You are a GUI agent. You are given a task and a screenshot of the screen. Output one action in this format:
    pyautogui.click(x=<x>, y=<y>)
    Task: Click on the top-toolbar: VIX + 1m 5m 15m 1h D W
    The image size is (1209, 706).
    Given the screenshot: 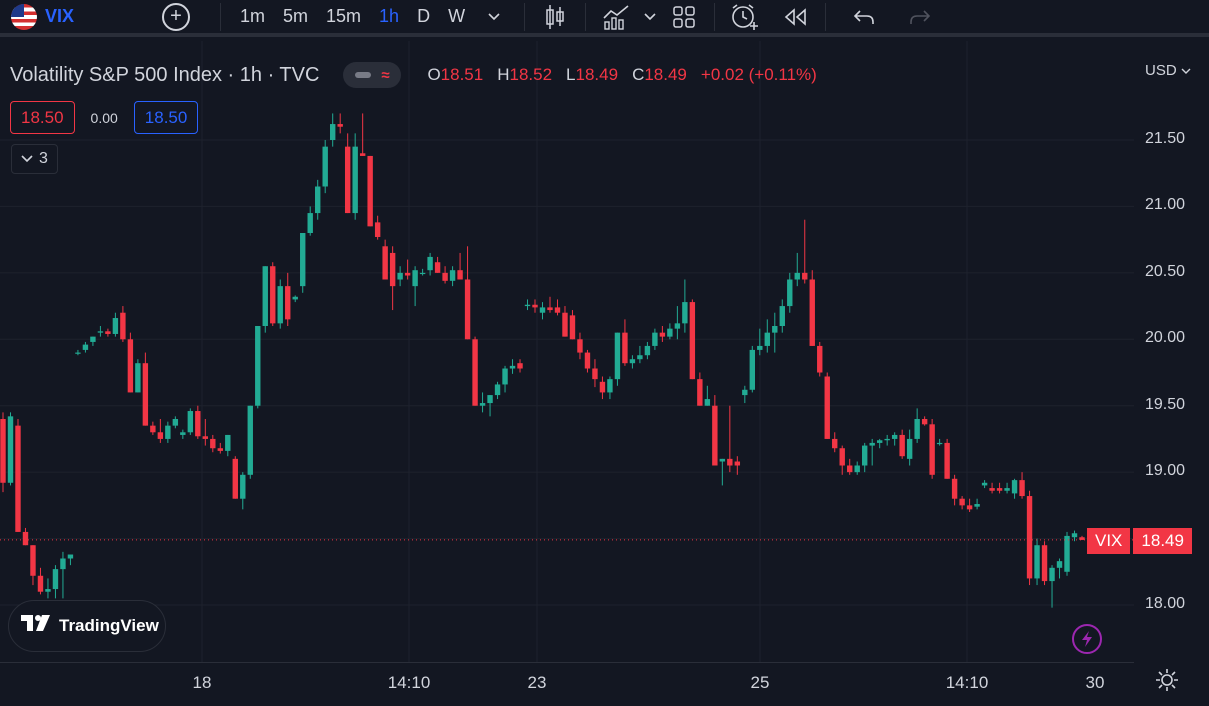 What is the action you would take?
    pyautogui.click(x=604, y=18)
    